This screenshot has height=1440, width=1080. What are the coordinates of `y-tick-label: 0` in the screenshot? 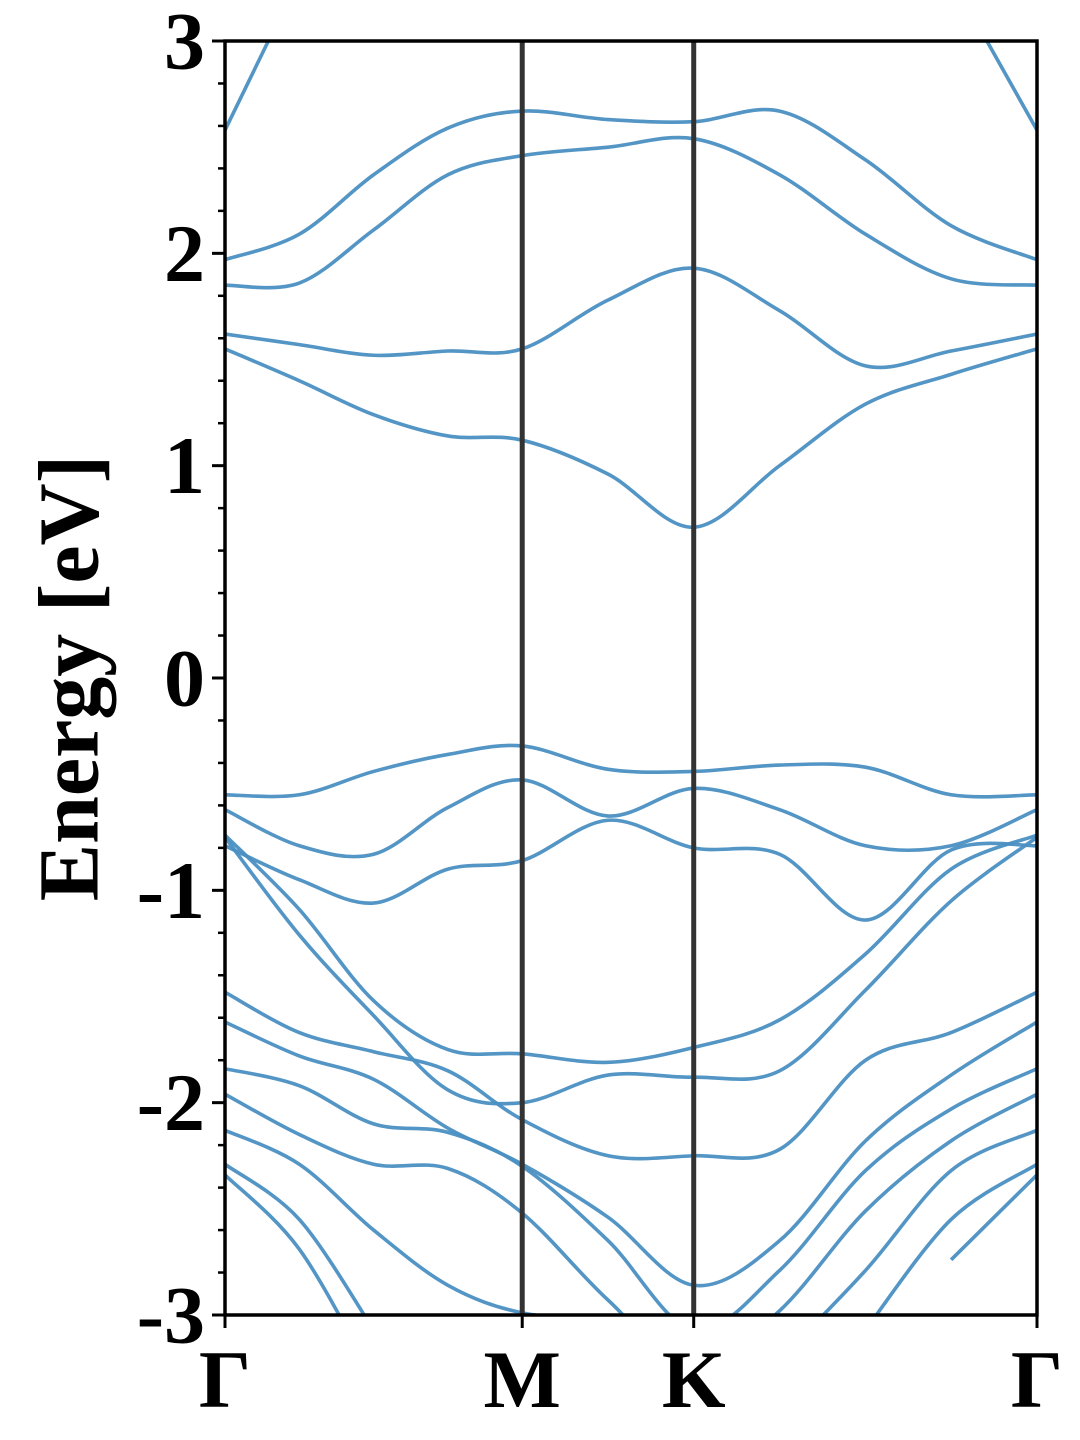 It's located at (184, 678).